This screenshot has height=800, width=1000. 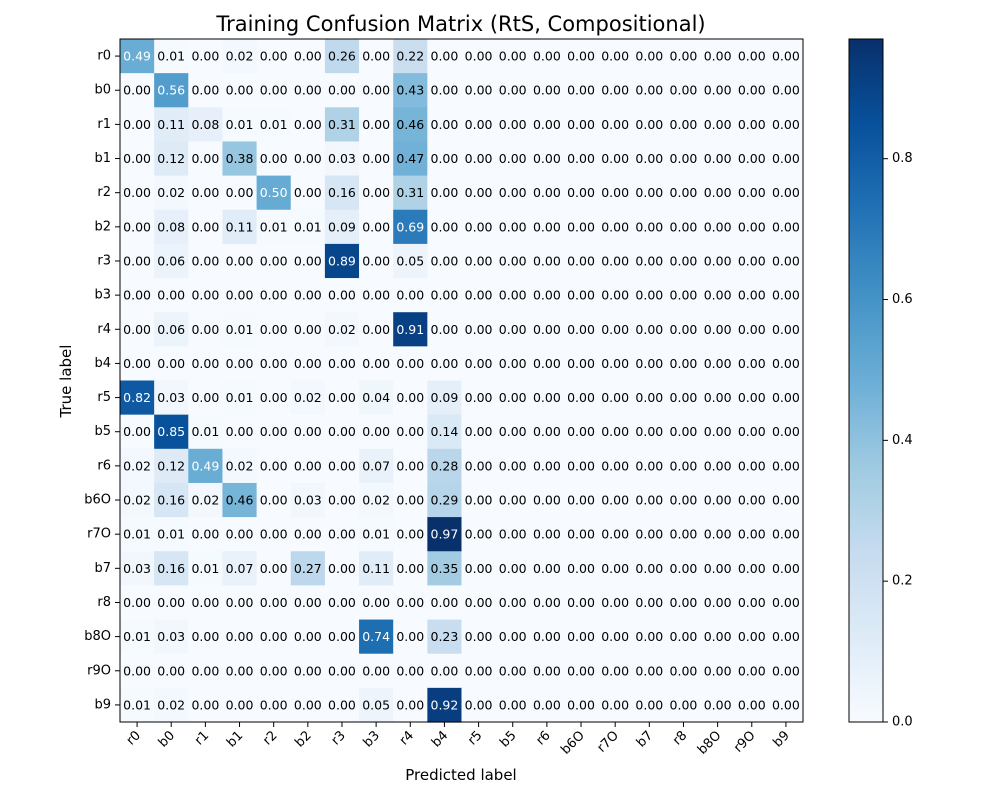 What do you see at coordinates (608, 741) in the screenshot?
I see `x-tick-label: r7O` at bounding box center [608, 741].